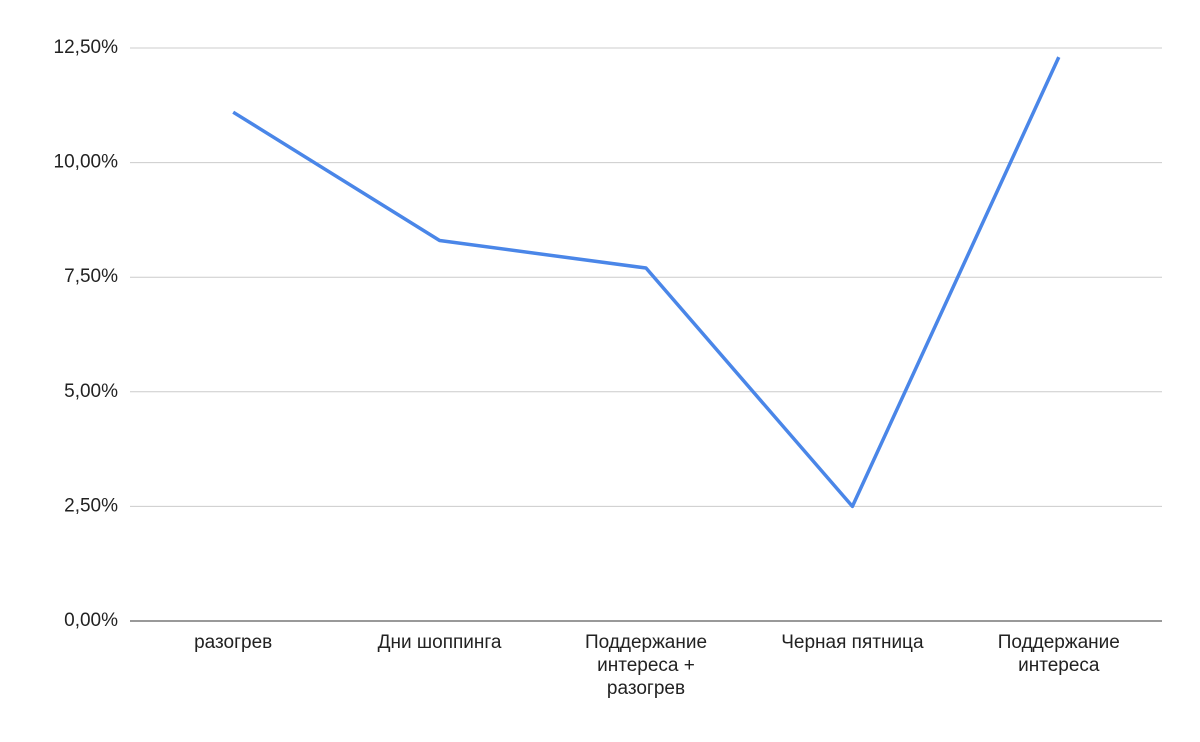 Image resolution: width=1200 pixels, height=742 pixels. What do you see at coordinates (852, 642) in the screenshot?
I see `x-tick-label: Черная пятница` at bounding box center [852, 642].